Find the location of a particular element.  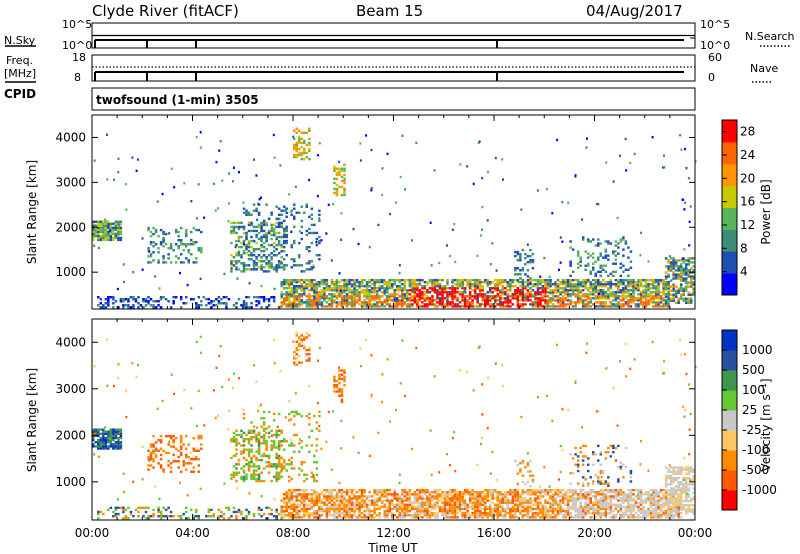

y-tick-label: 4000 is located at coordinates (70, 137).